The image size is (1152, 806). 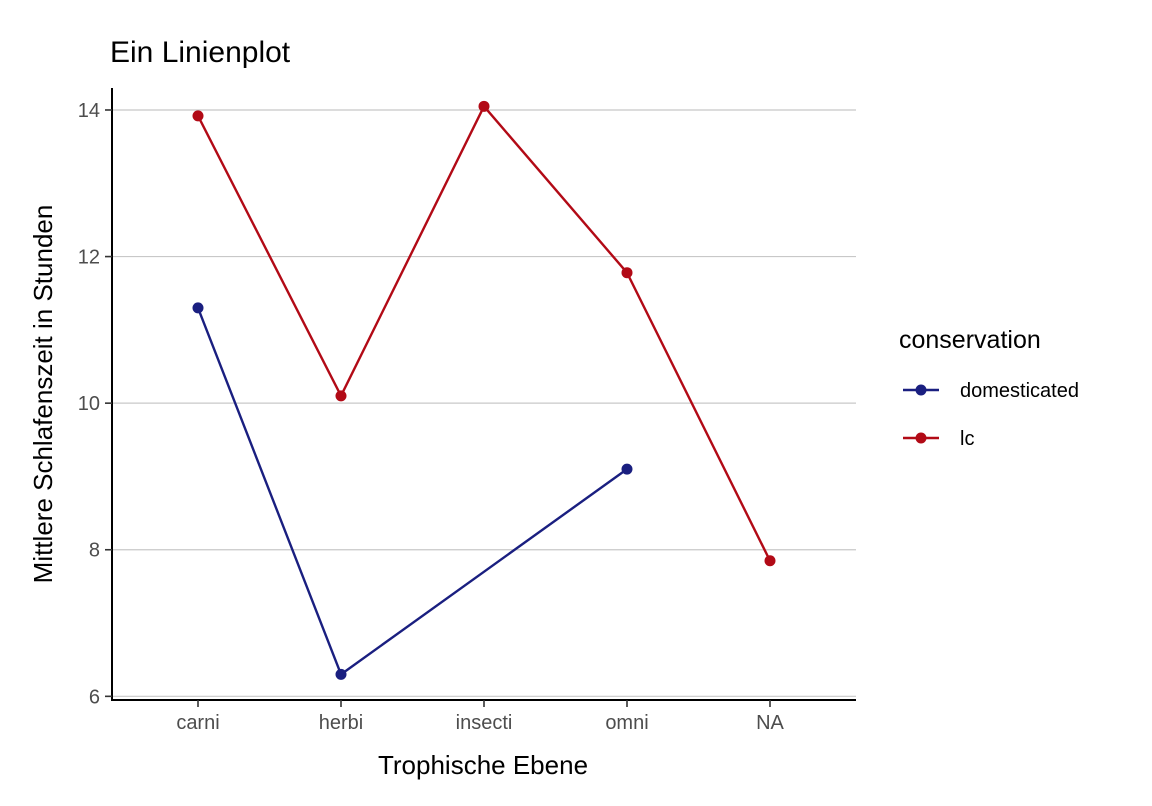 I want to click on y-tick-label: 12, so click(x=89, y=258).